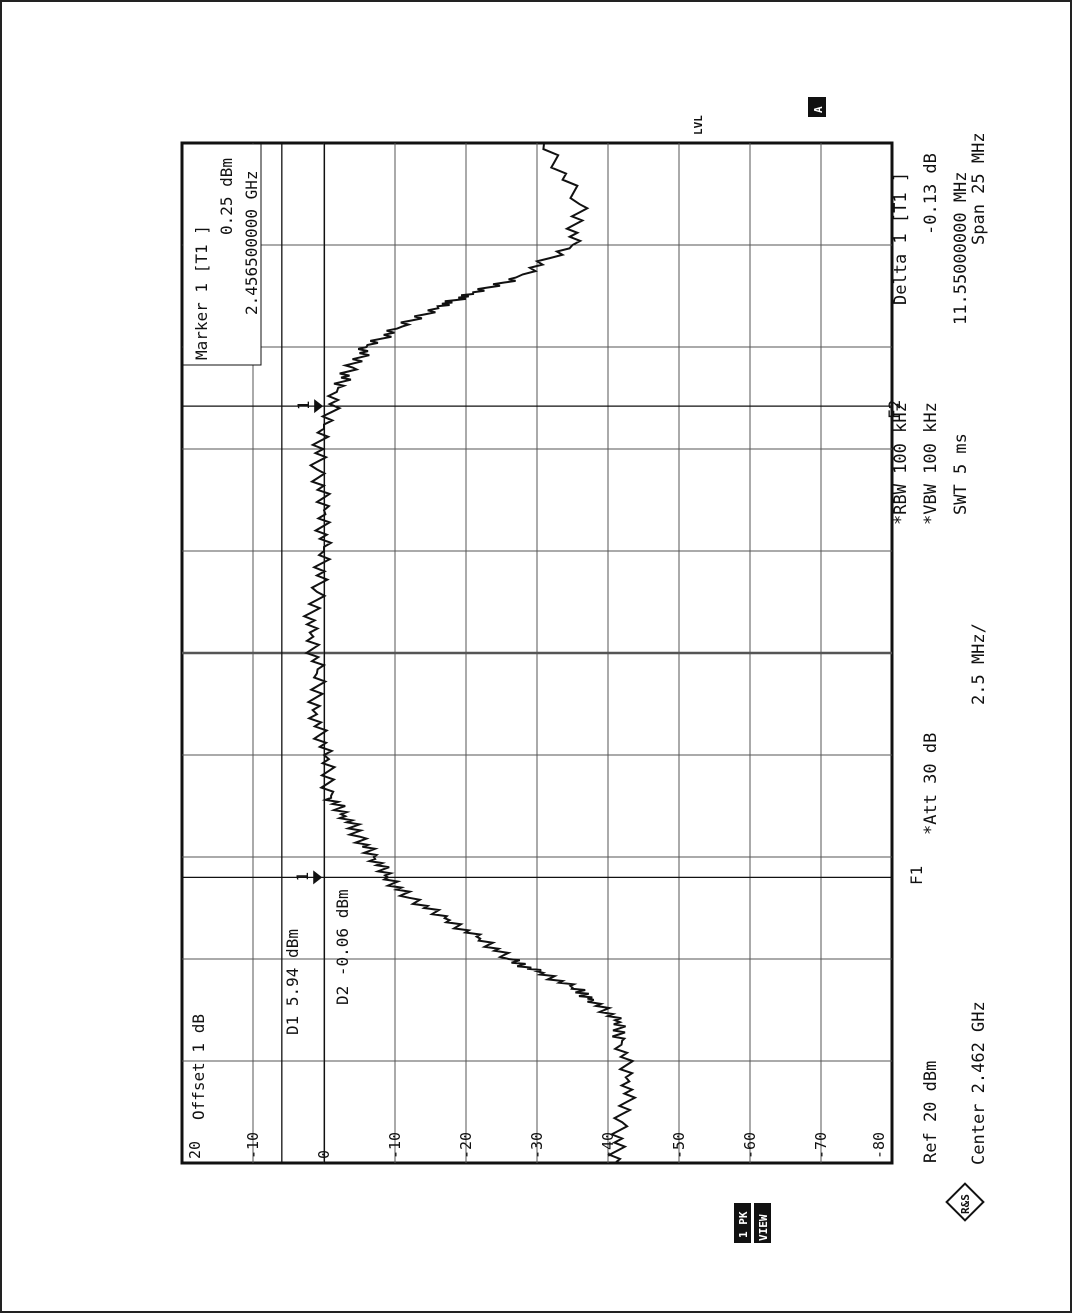 This screenshot has width=1072, height=1313. What do you see at coordinates (750, 1145) in the screenshot?
I see `y-tick-label: -60` at bounding box center [750, 1145].